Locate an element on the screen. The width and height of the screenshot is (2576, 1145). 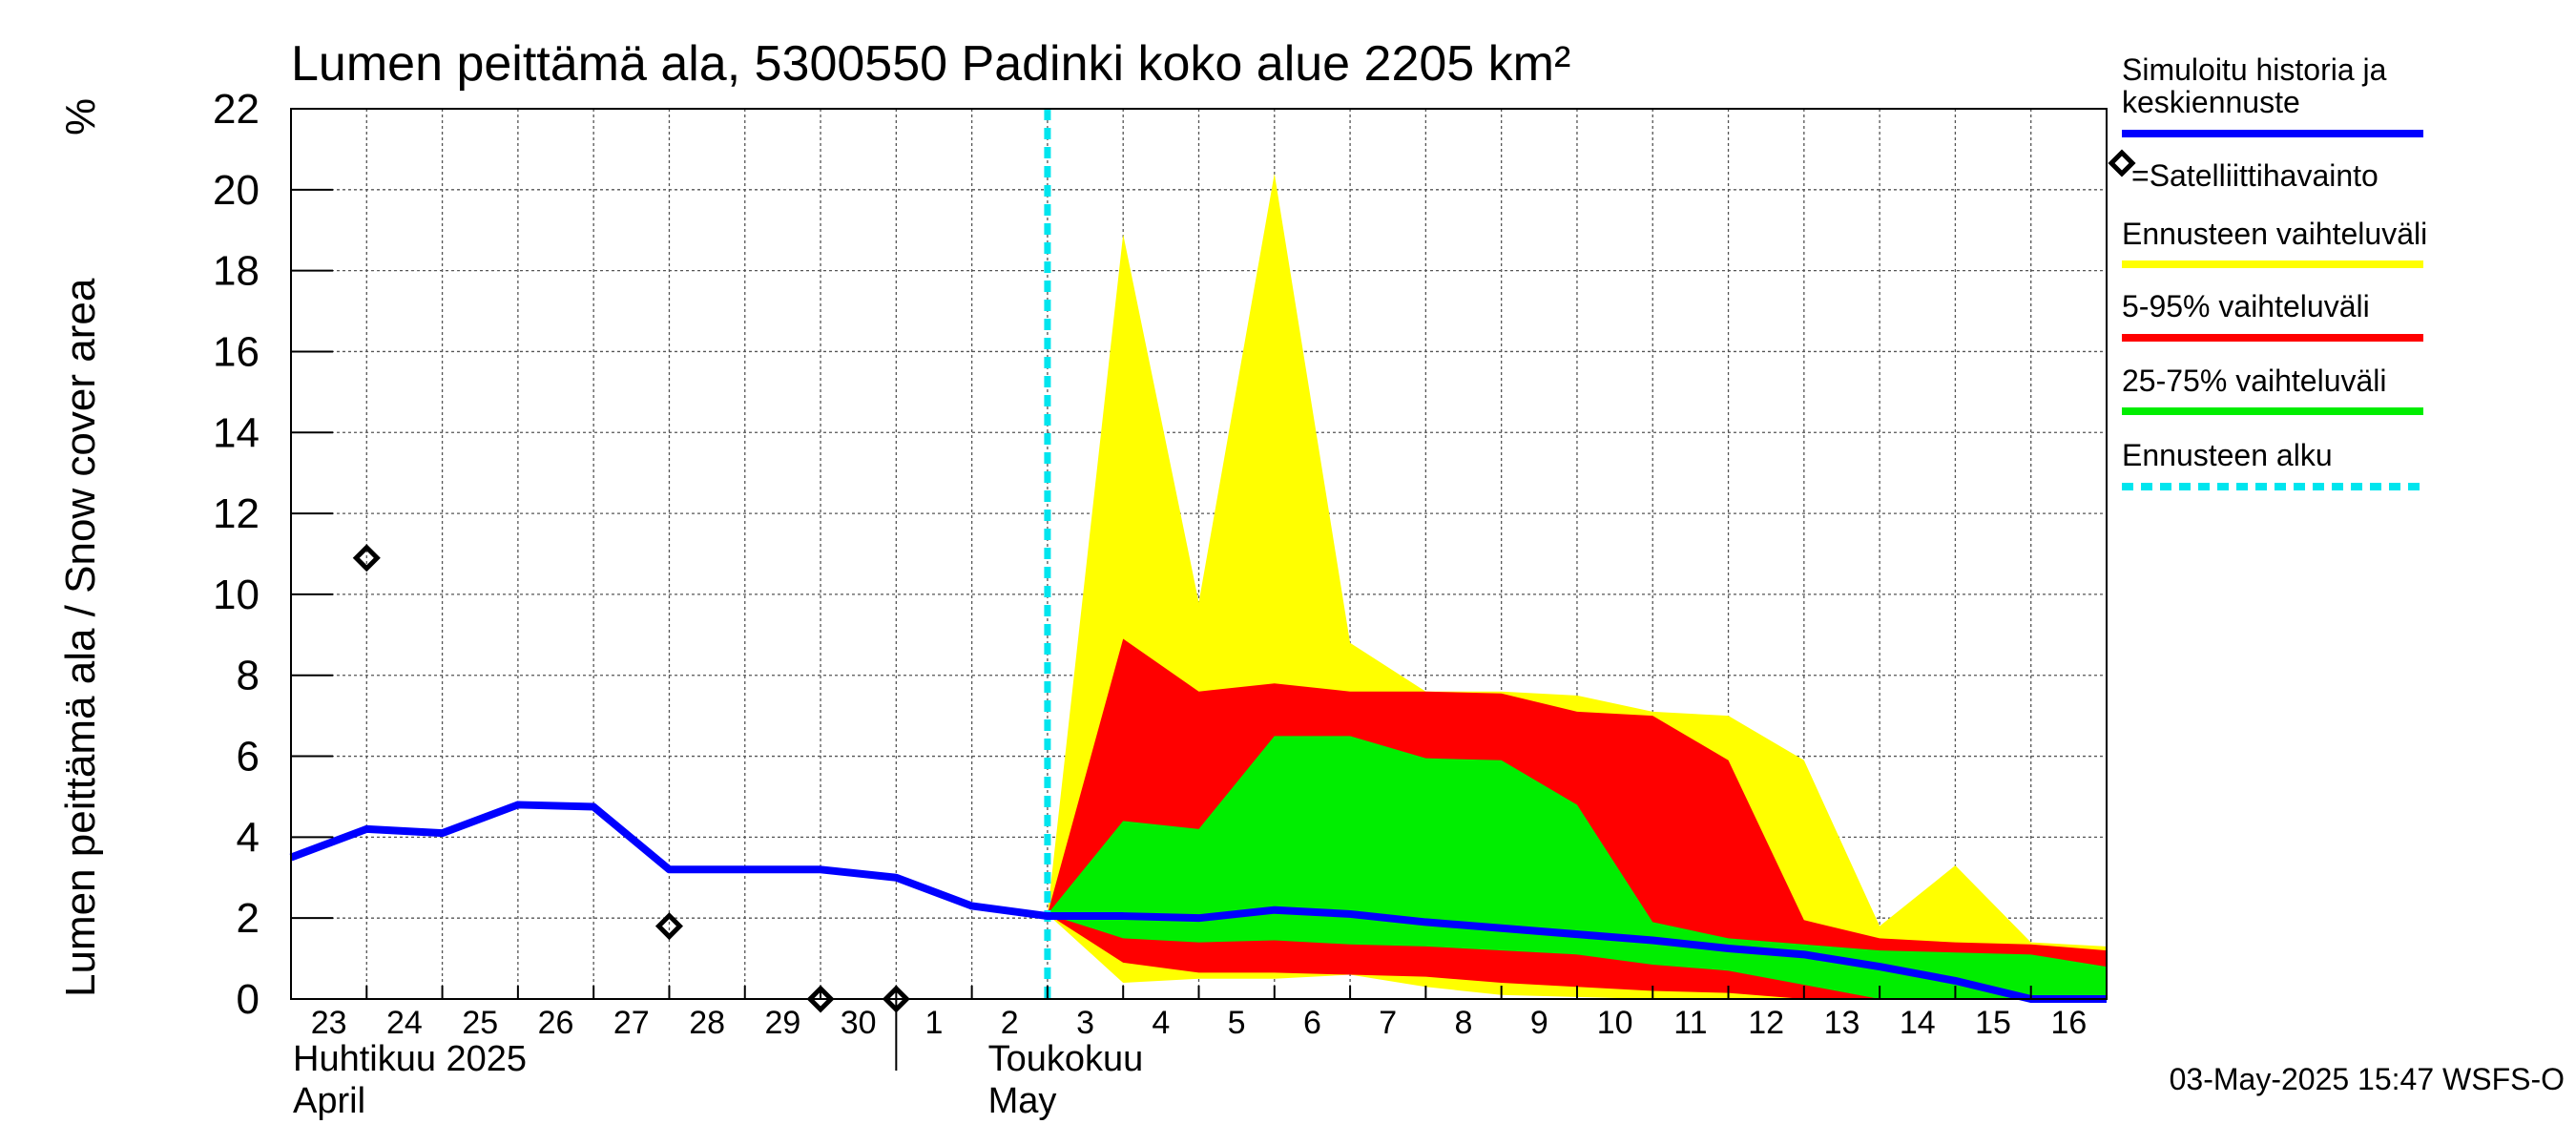
x-tick-label: 24 is located at coordinates (404, 1023).